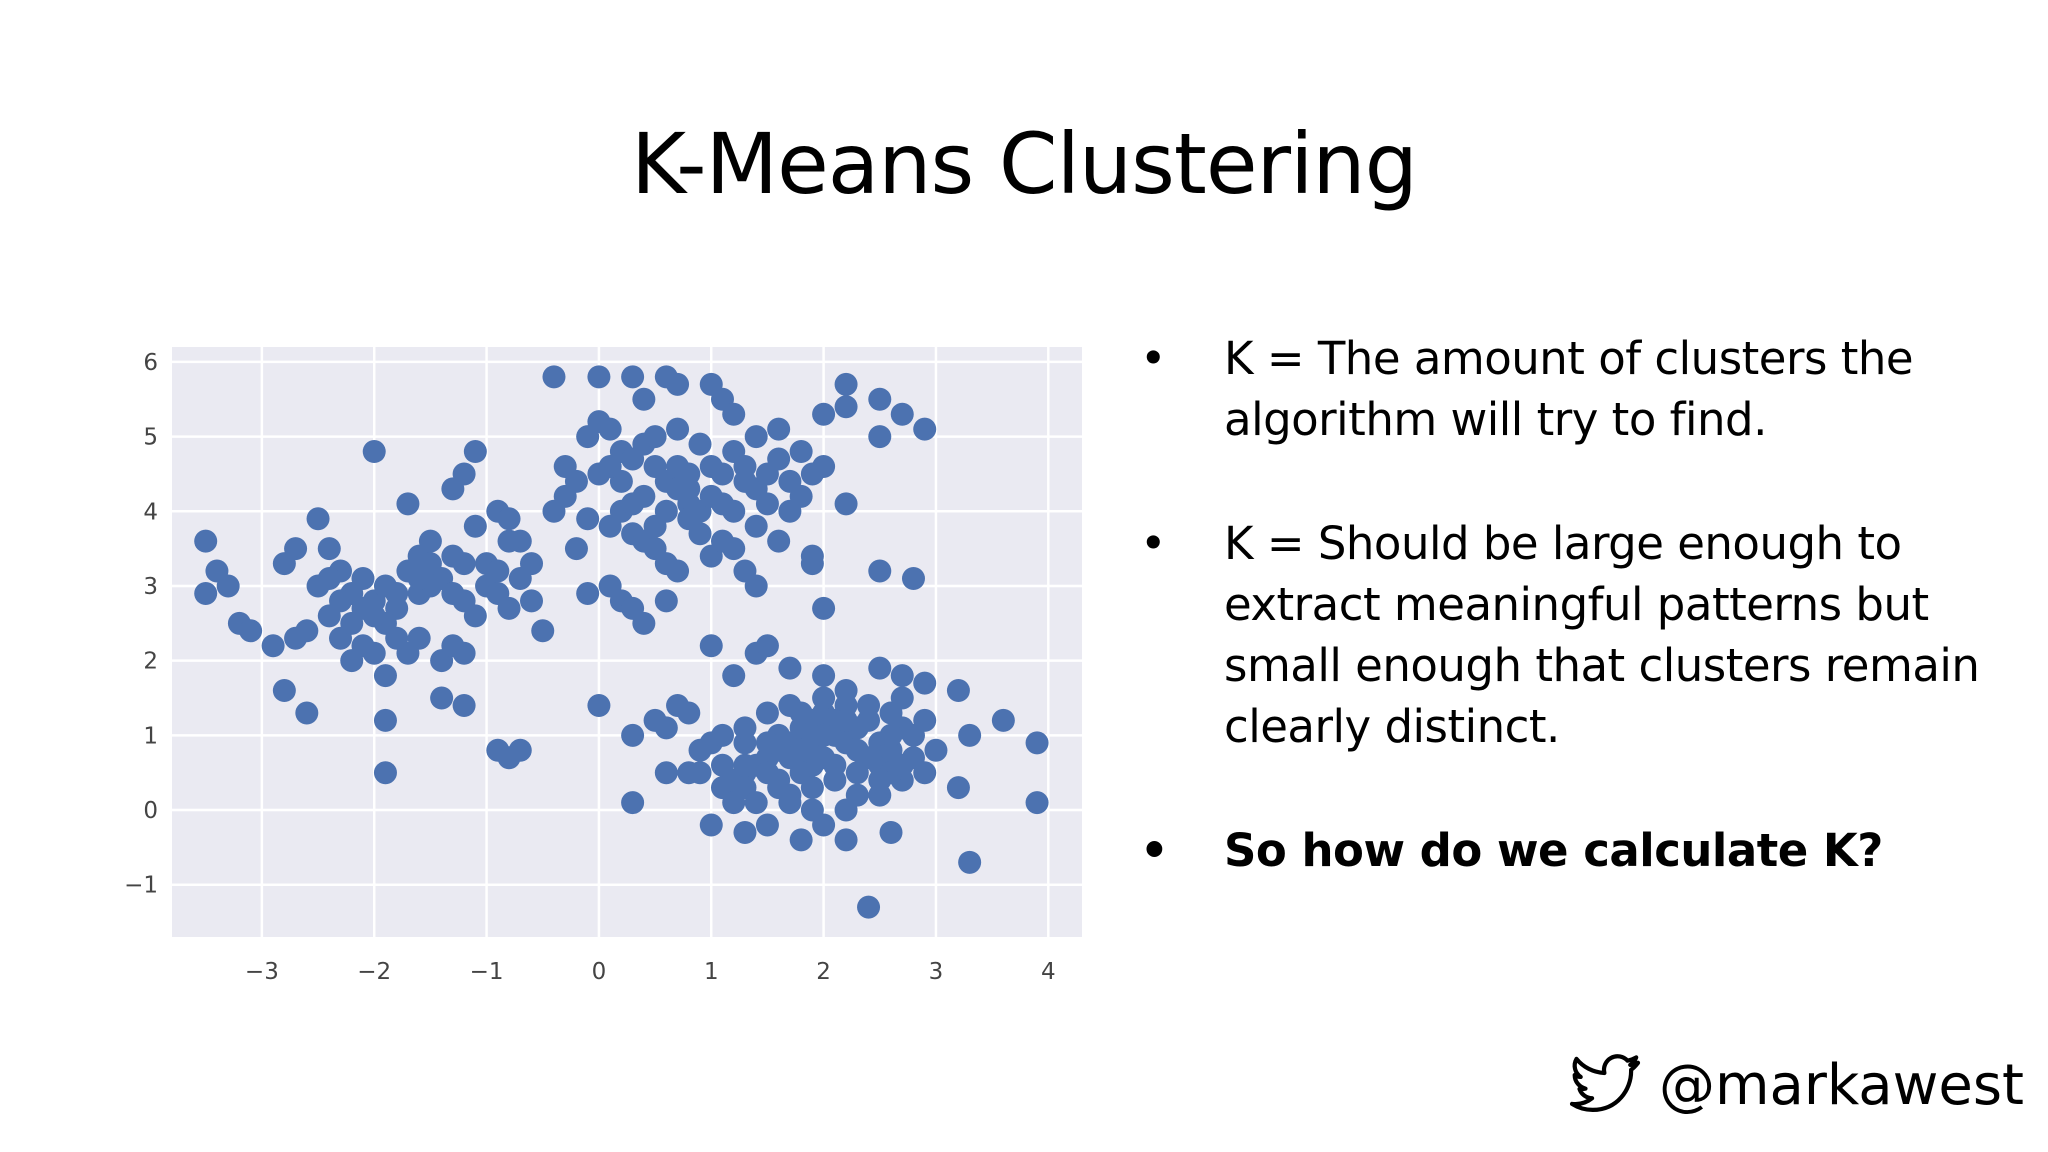 The width and height of the screenshot is (2048, 1152). What do you see at coordinates (150, 363) in the screenshot?
I see `y-tick-label: 6` at bounding box center [150, 363].